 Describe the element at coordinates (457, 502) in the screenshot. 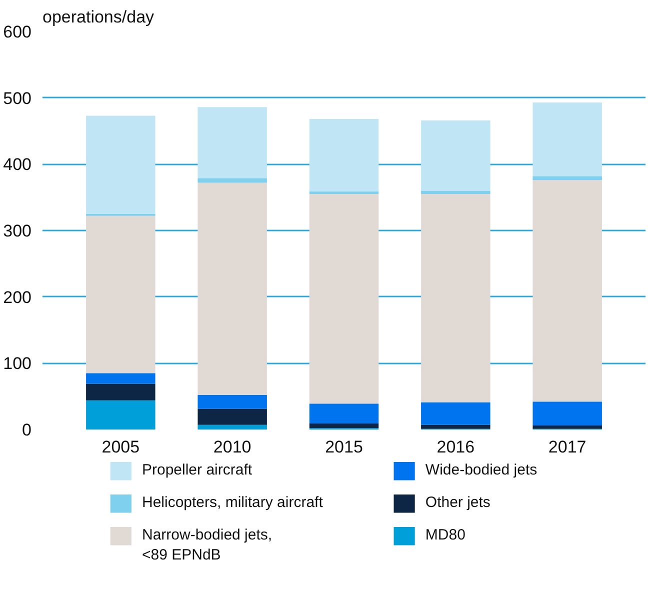

I see `legend-label: Other jets` at that location.